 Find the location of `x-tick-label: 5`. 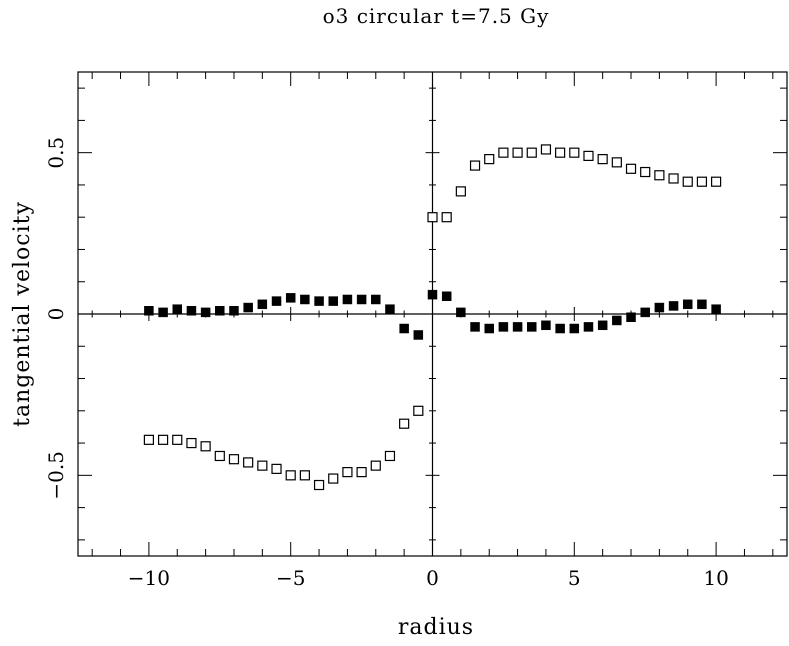

x-tick-label: 5 is located at coordinates (574, 578).